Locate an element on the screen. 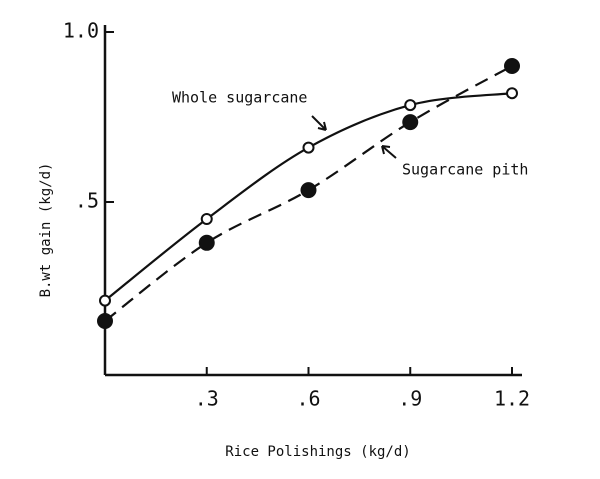  x-tick-label: 1.2 is located at coordinates (512, 399).